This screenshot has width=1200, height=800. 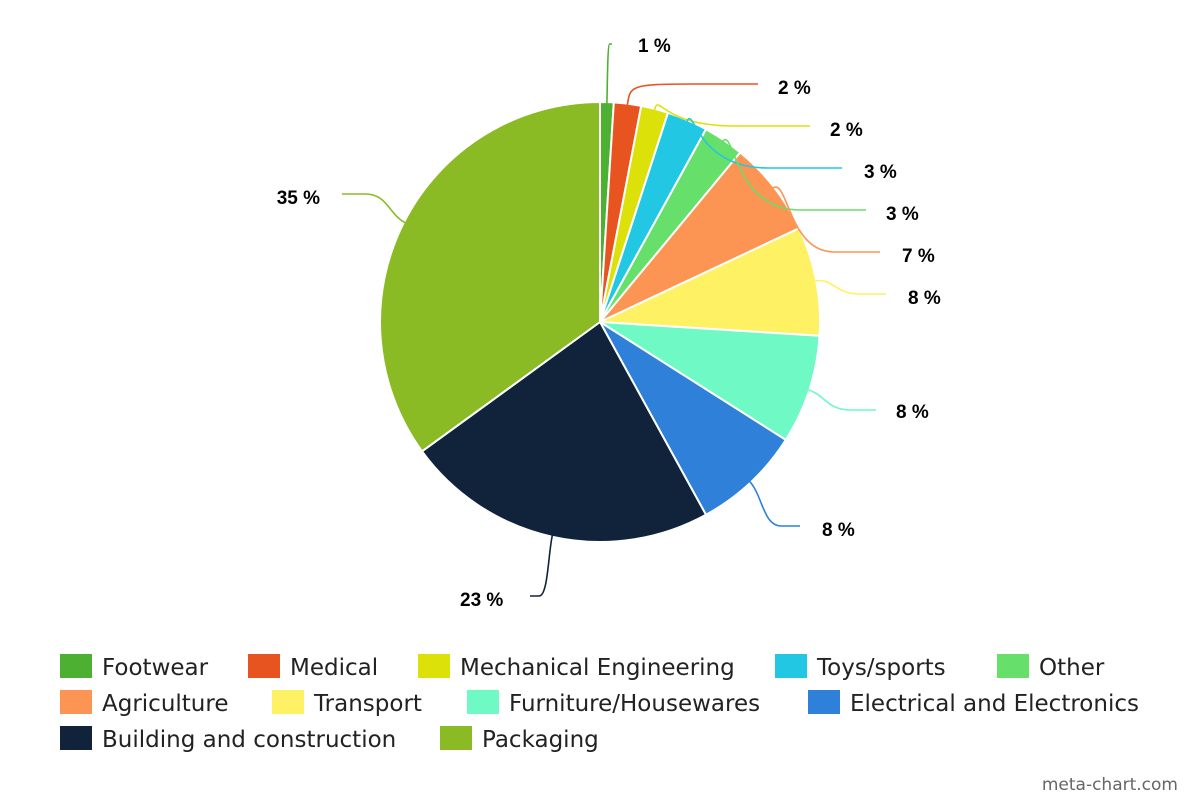 I want to click on legend-item: Furniture/Housewares, so click(x=613, y=703).